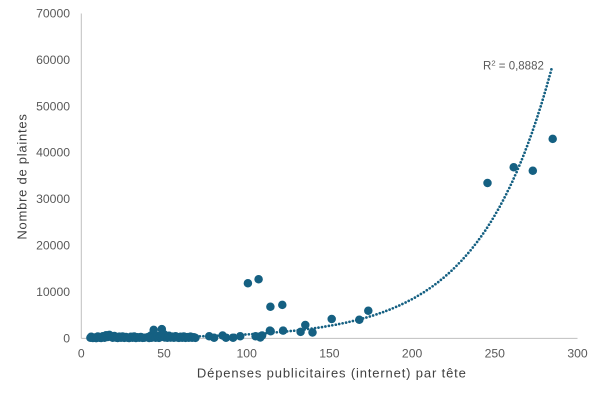 This screenshot has height=405, width=602. Describe the element at coordinates (513, 65) in the screenshot. I see `svg-text: R2 = 0,8882` at that location.